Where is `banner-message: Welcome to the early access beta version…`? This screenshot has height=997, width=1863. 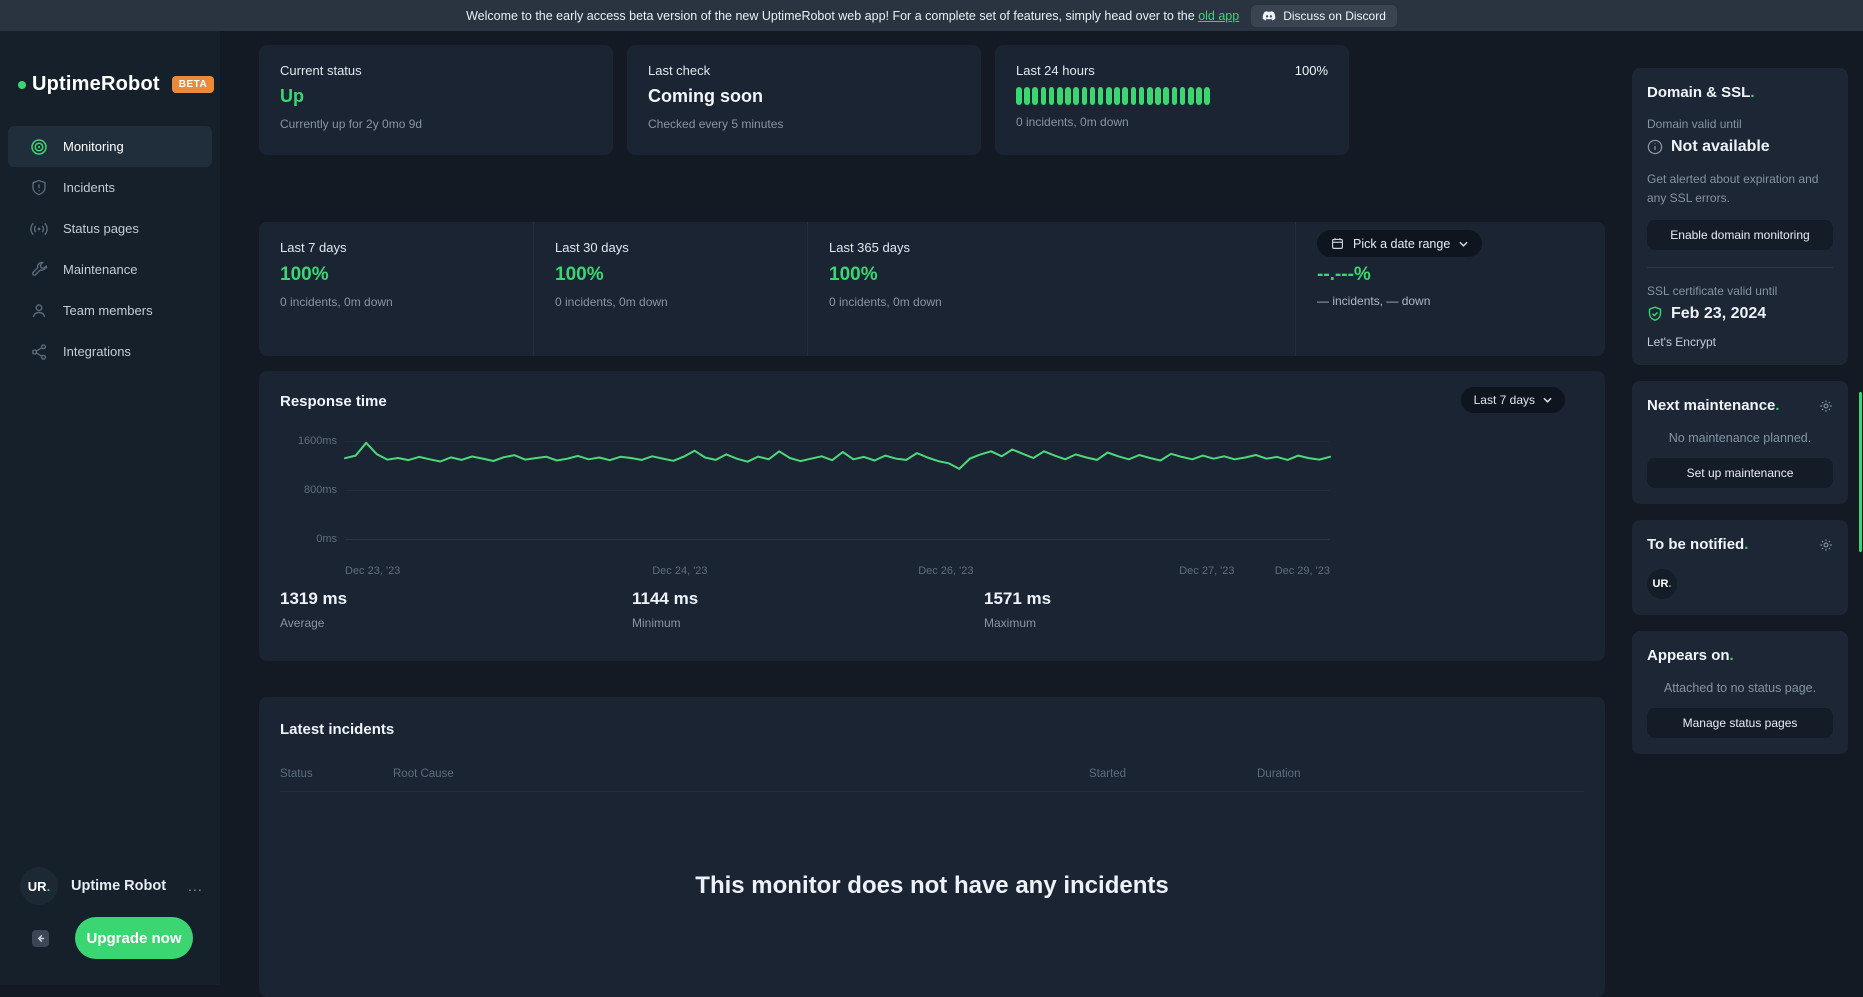 banner-message: Welcome to the early access beta version… is located at coordinates (832, 16).